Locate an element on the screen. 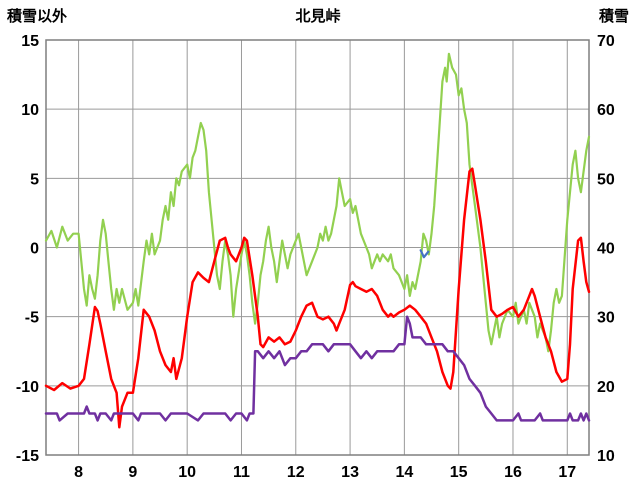 The height and width of the screenshot is (501, 636). x-axis-tick-label: 15 is located at coordinates (459, 472).